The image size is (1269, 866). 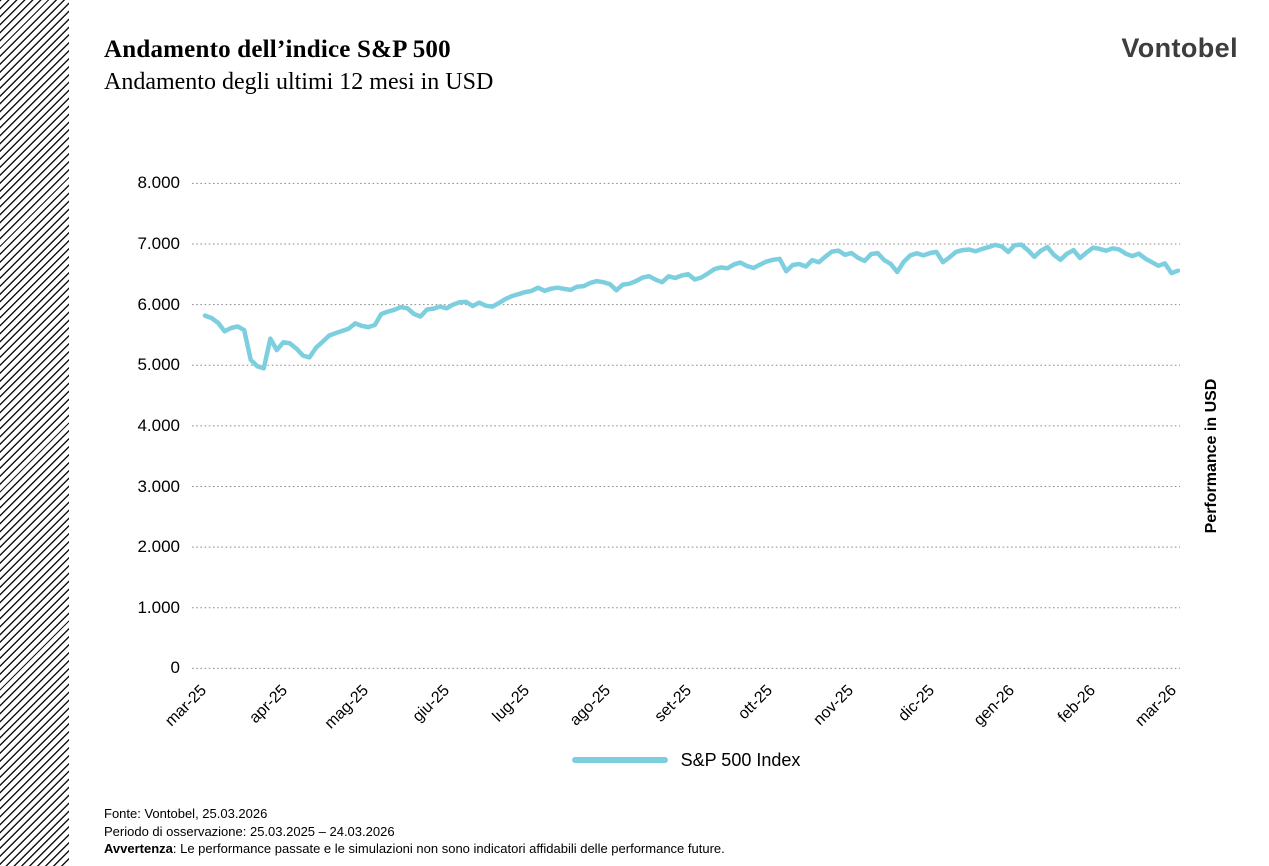 What do you see at coordinates (175, 667) in the screenshot?
I see `y-axis-tick-label: 0` at bounding box center [175, 667].